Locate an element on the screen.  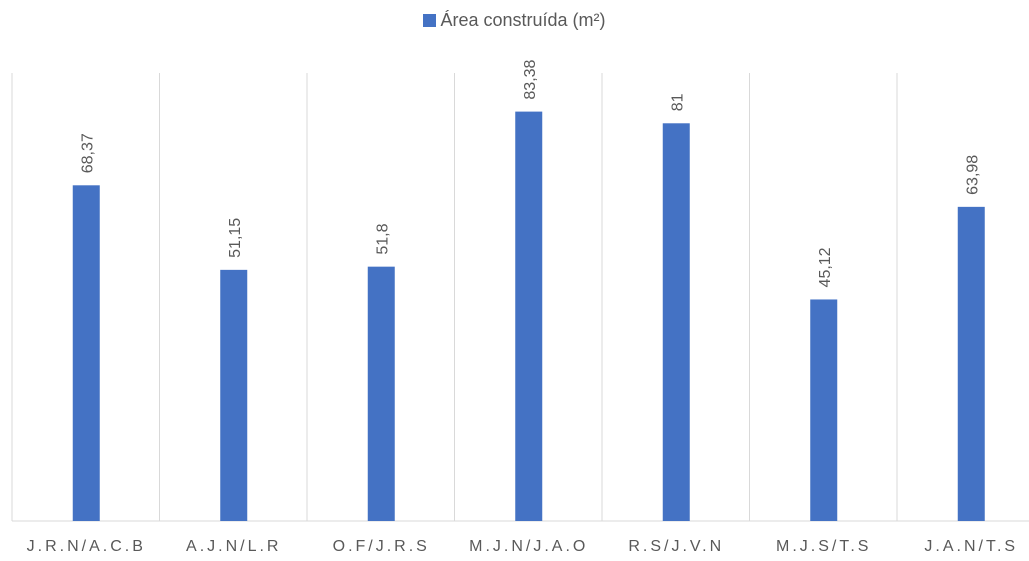
data-label-6: 45,12 is located at coordinates (825, 267).